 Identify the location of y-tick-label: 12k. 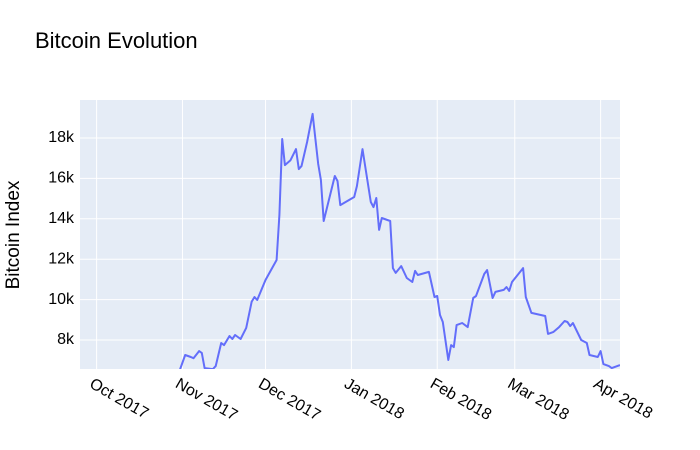
(61, 258).